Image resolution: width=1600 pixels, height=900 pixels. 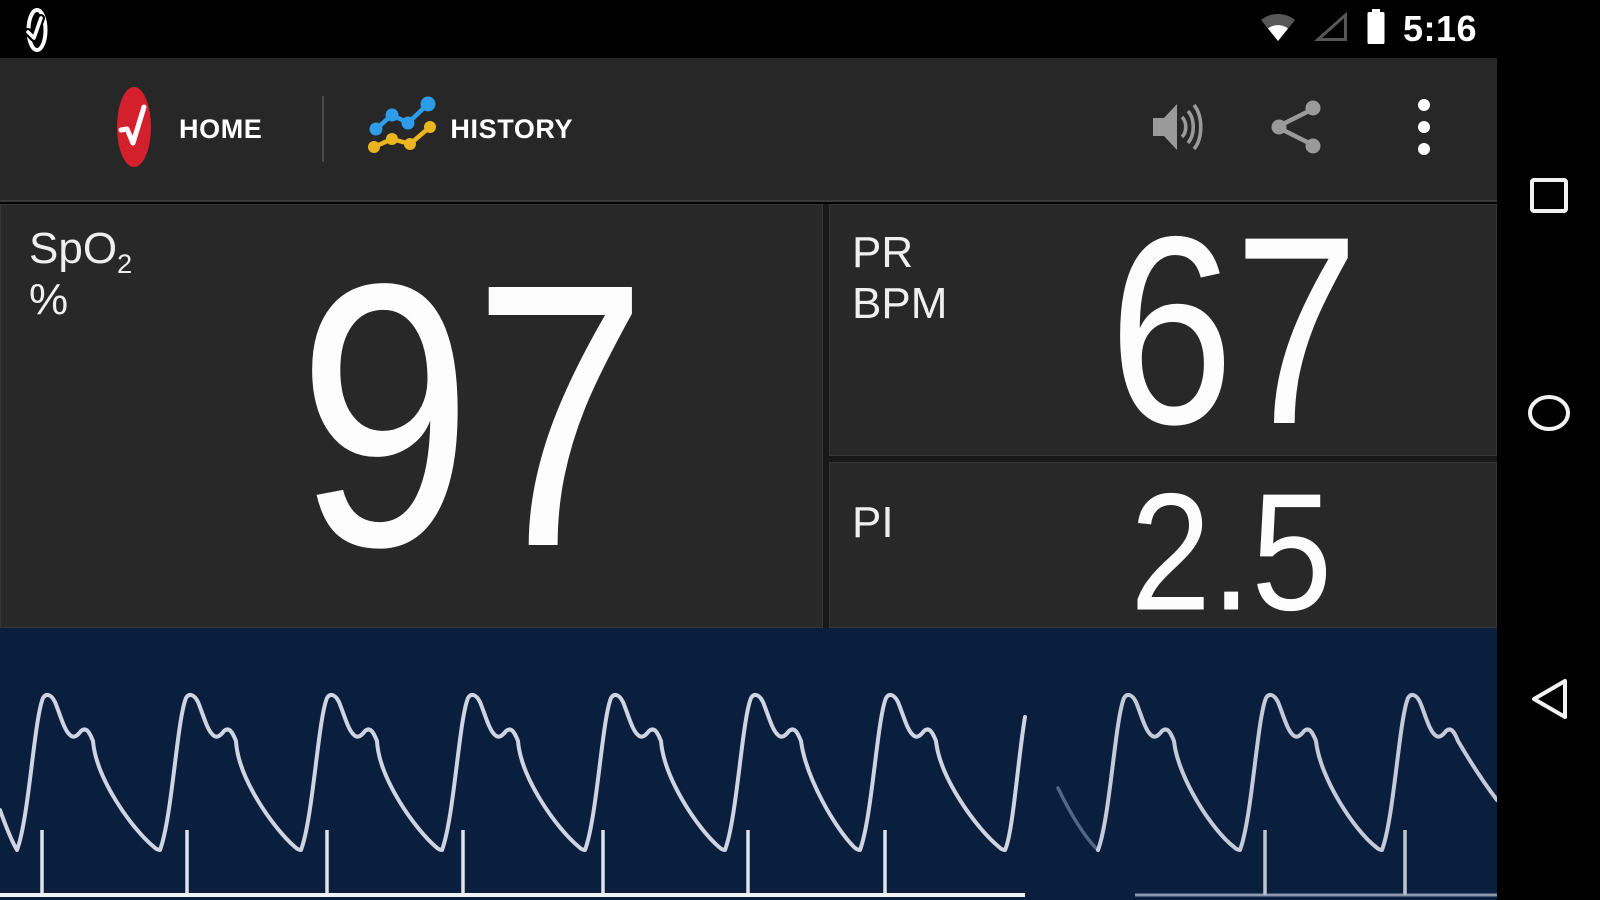 I want to click on tab-home-label: HOME, so click(x=221, y=128).